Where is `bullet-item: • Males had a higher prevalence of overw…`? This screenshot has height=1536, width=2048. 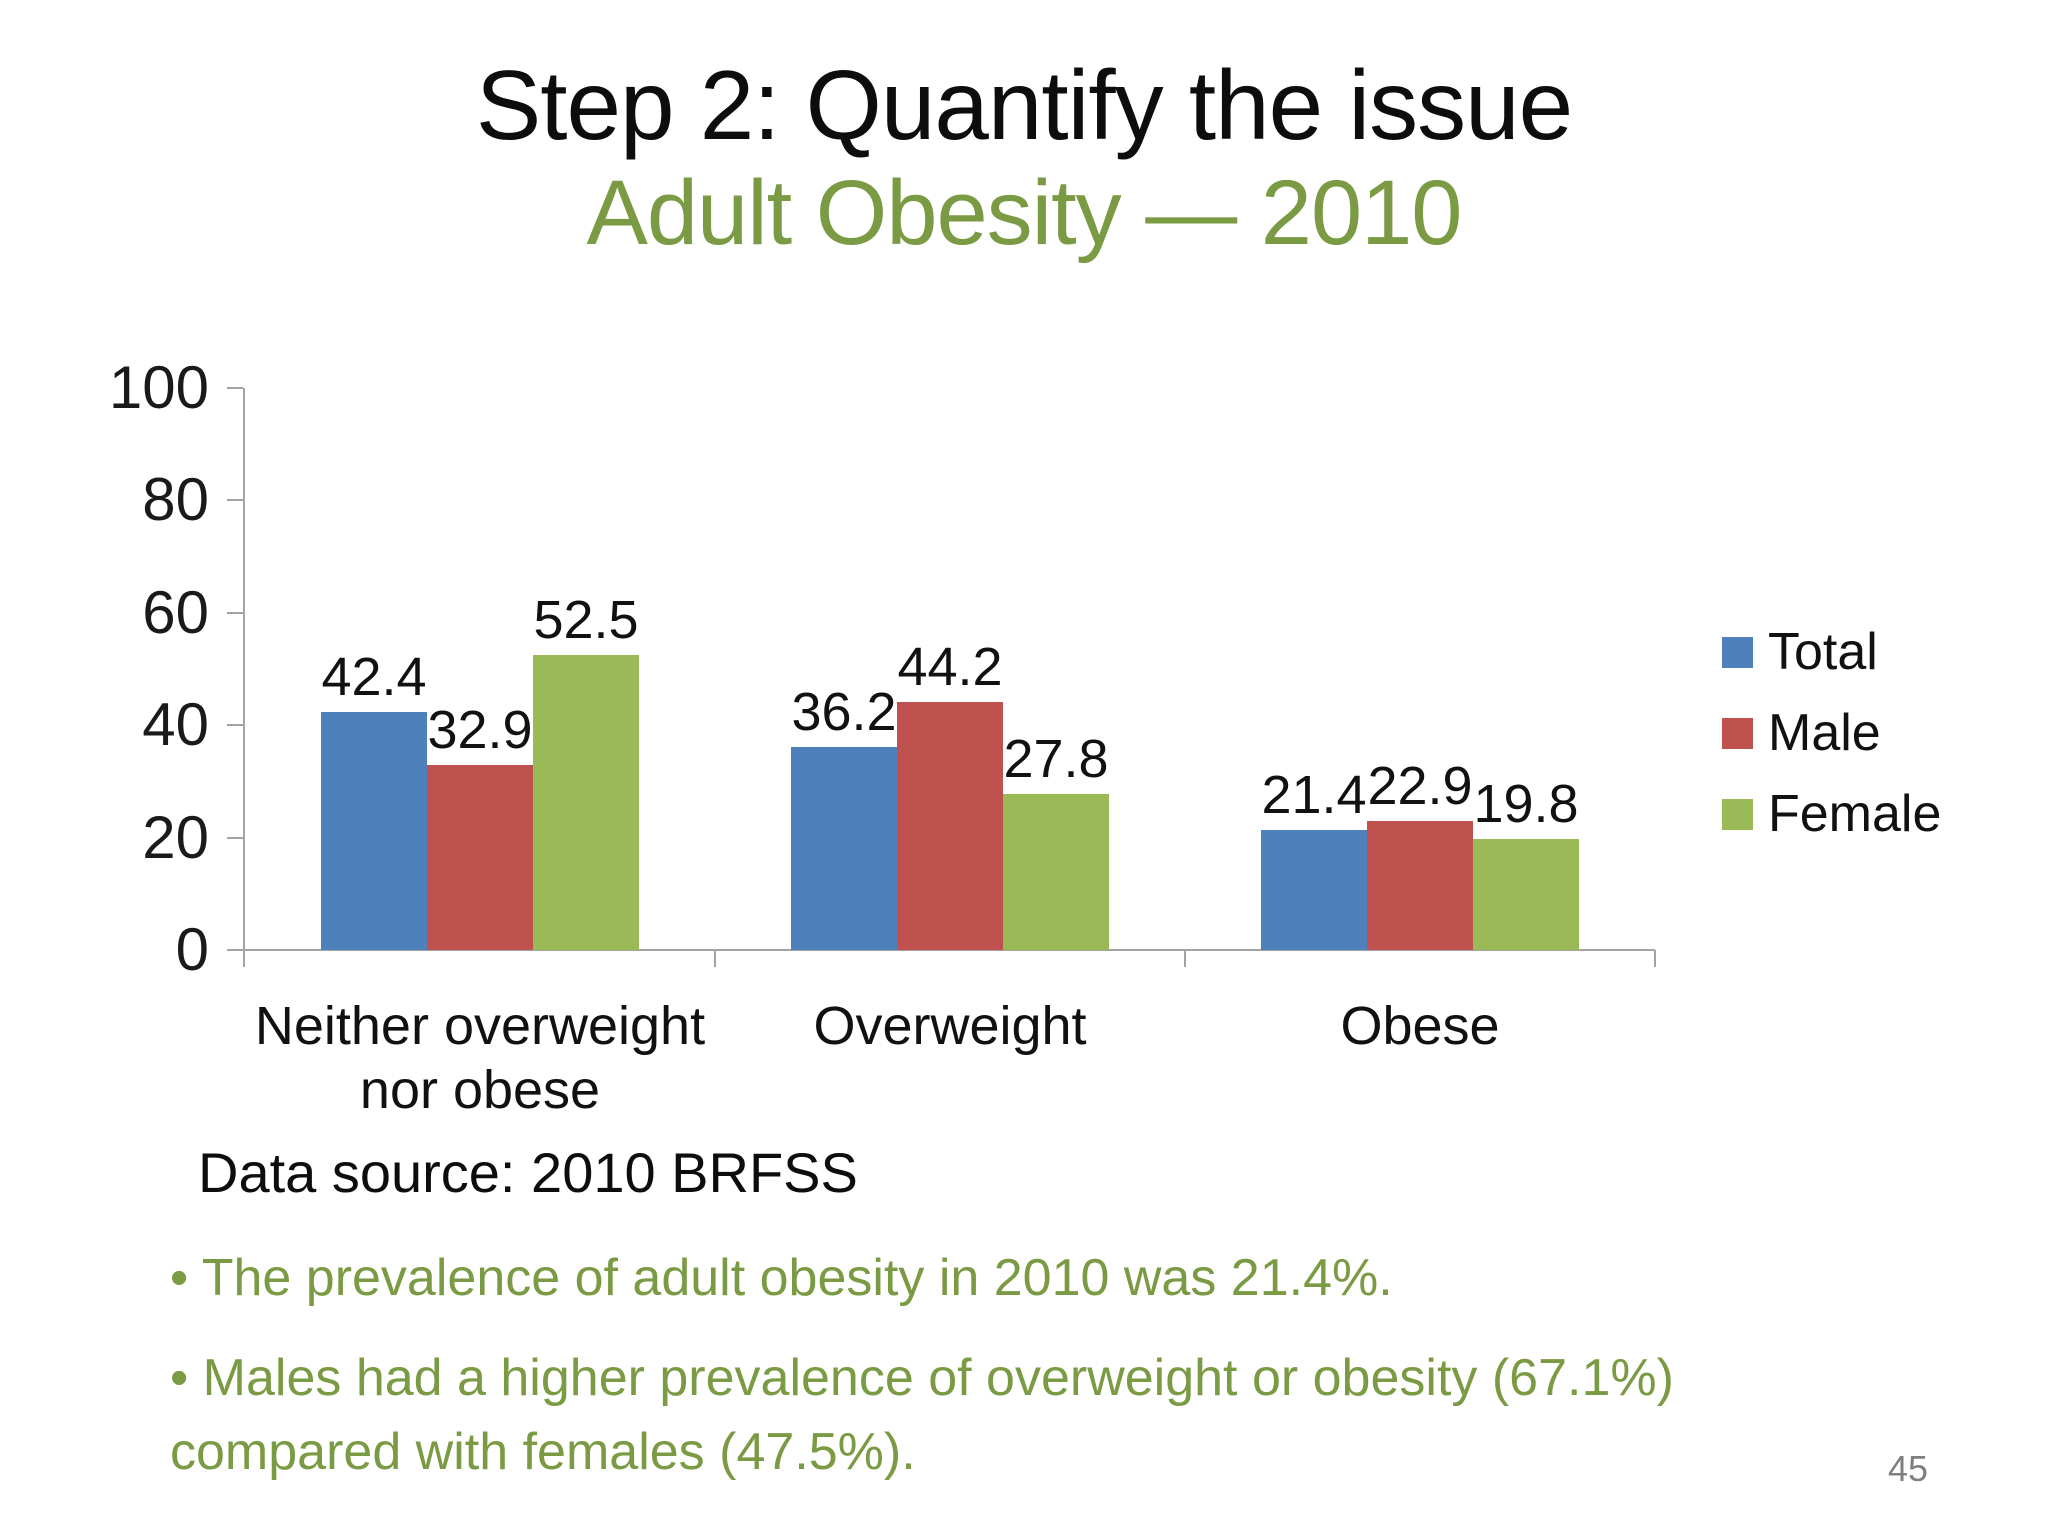
bullet-item: • Males had a higher prevalence of overw… is located at coordinates (1040, 1416).